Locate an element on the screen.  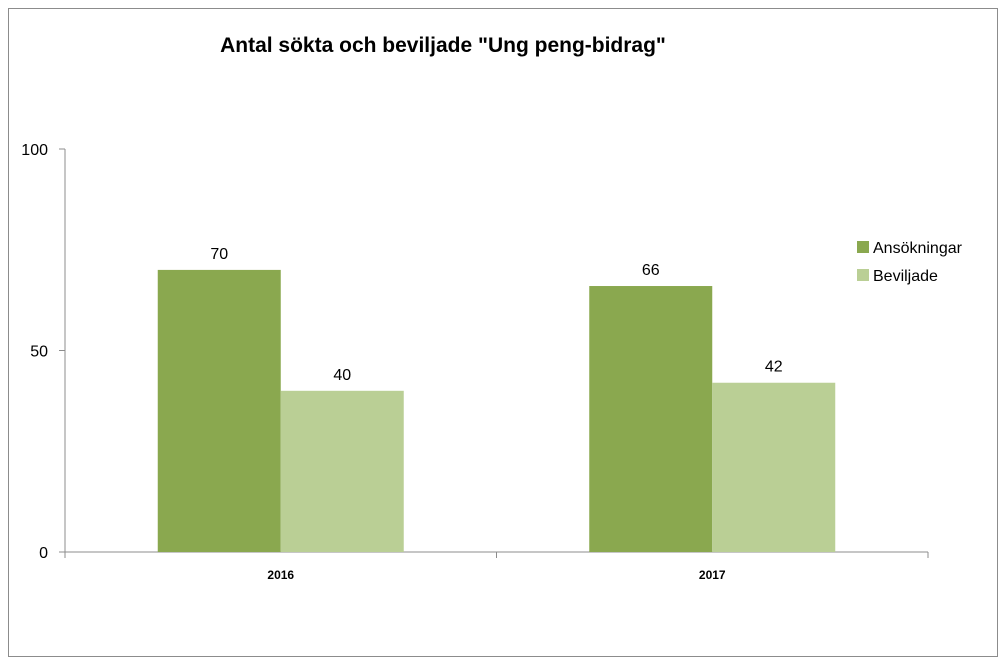
legend: Ansökningar Beviljade is located at coordinates (910, 262).